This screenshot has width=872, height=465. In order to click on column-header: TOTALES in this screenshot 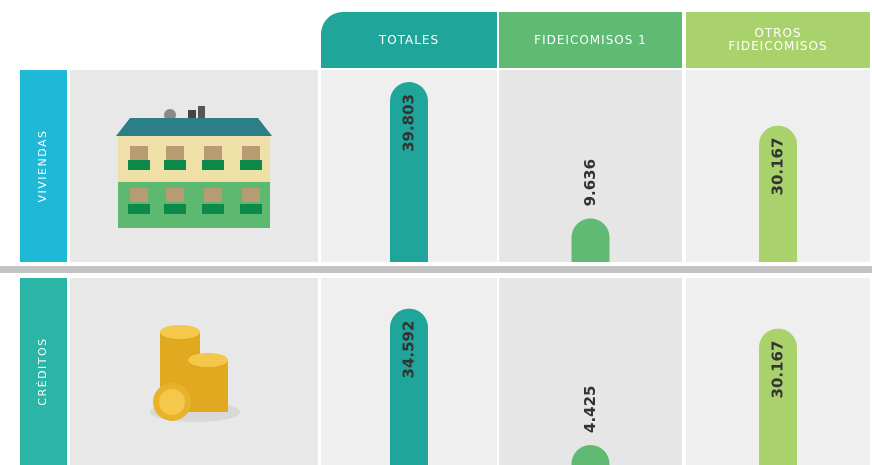, I will do `click(409, 40)`.